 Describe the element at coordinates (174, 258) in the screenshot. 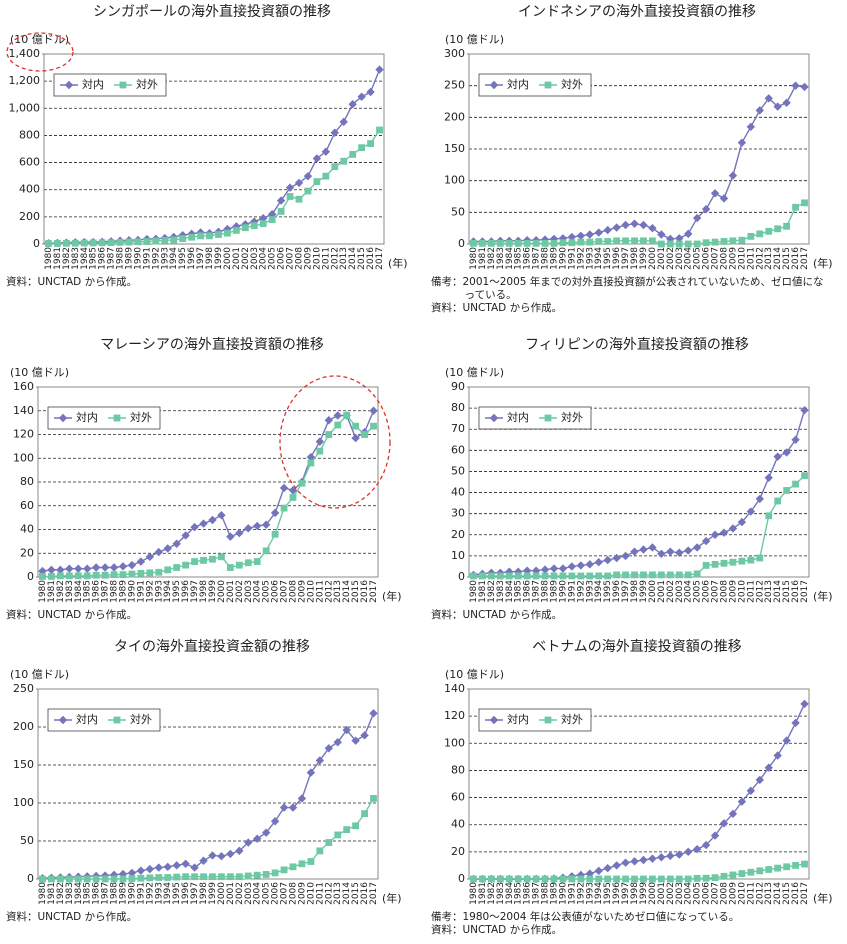

I see `x-tick-label: 1994` at that location.